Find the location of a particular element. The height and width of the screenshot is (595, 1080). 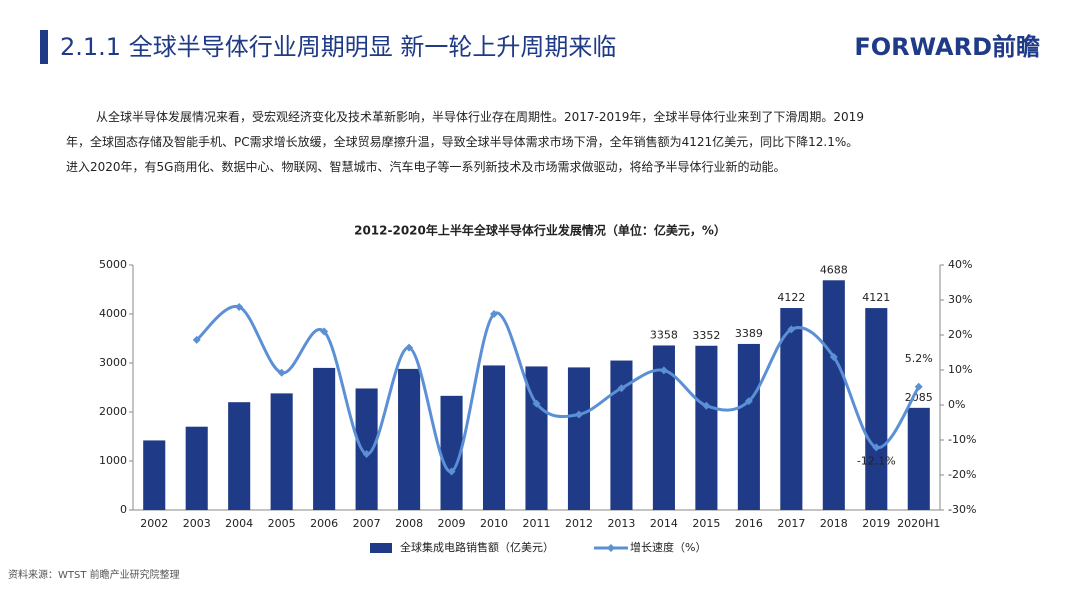

chart-title: 2012-2020年上半年全球半导体行业发展情况（单位：亿美元，%） is located at coordinates (540, 230).